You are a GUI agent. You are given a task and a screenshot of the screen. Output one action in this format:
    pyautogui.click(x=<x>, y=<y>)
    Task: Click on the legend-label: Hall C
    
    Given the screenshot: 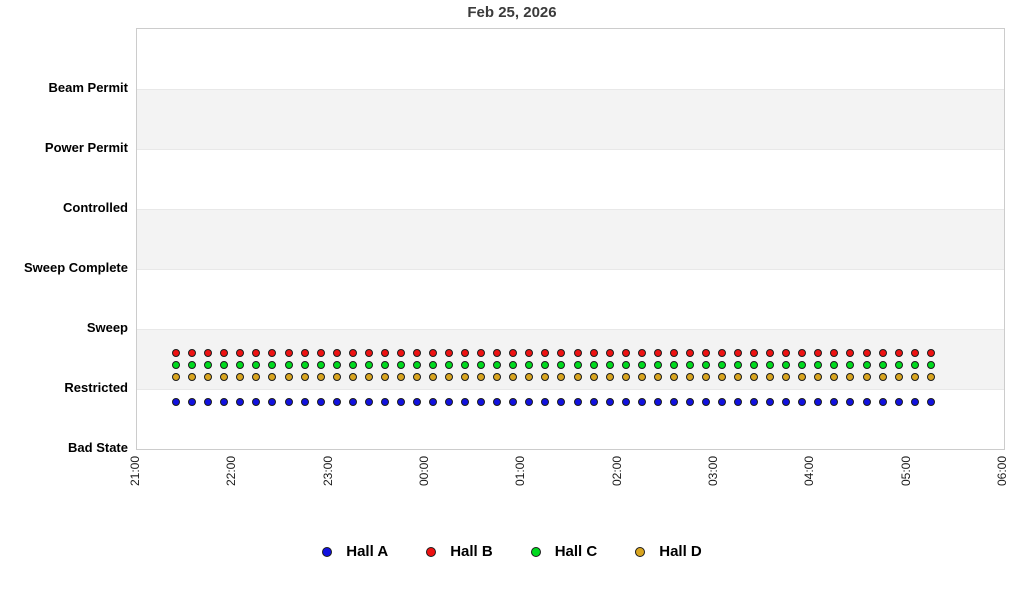 What is the action you would take?
    pyautogui.click(x=576, y=551)
    